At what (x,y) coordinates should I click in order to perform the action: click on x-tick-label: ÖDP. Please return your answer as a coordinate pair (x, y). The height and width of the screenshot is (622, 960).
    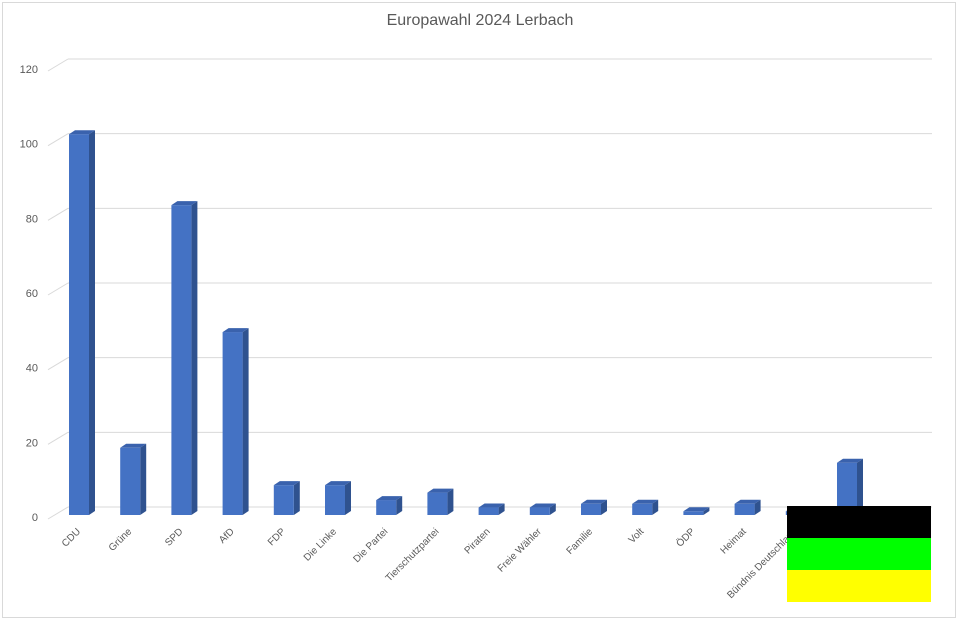
    Looking at the image, I should click on (686, 537).